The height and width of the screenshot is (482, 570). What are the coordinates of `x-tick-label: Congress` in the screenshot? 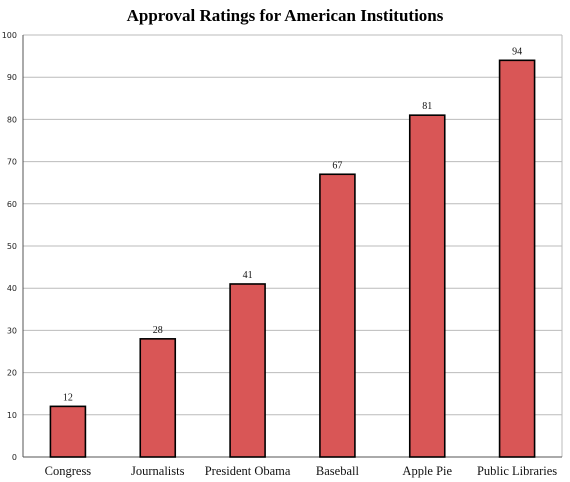 It's located at (68, 471).